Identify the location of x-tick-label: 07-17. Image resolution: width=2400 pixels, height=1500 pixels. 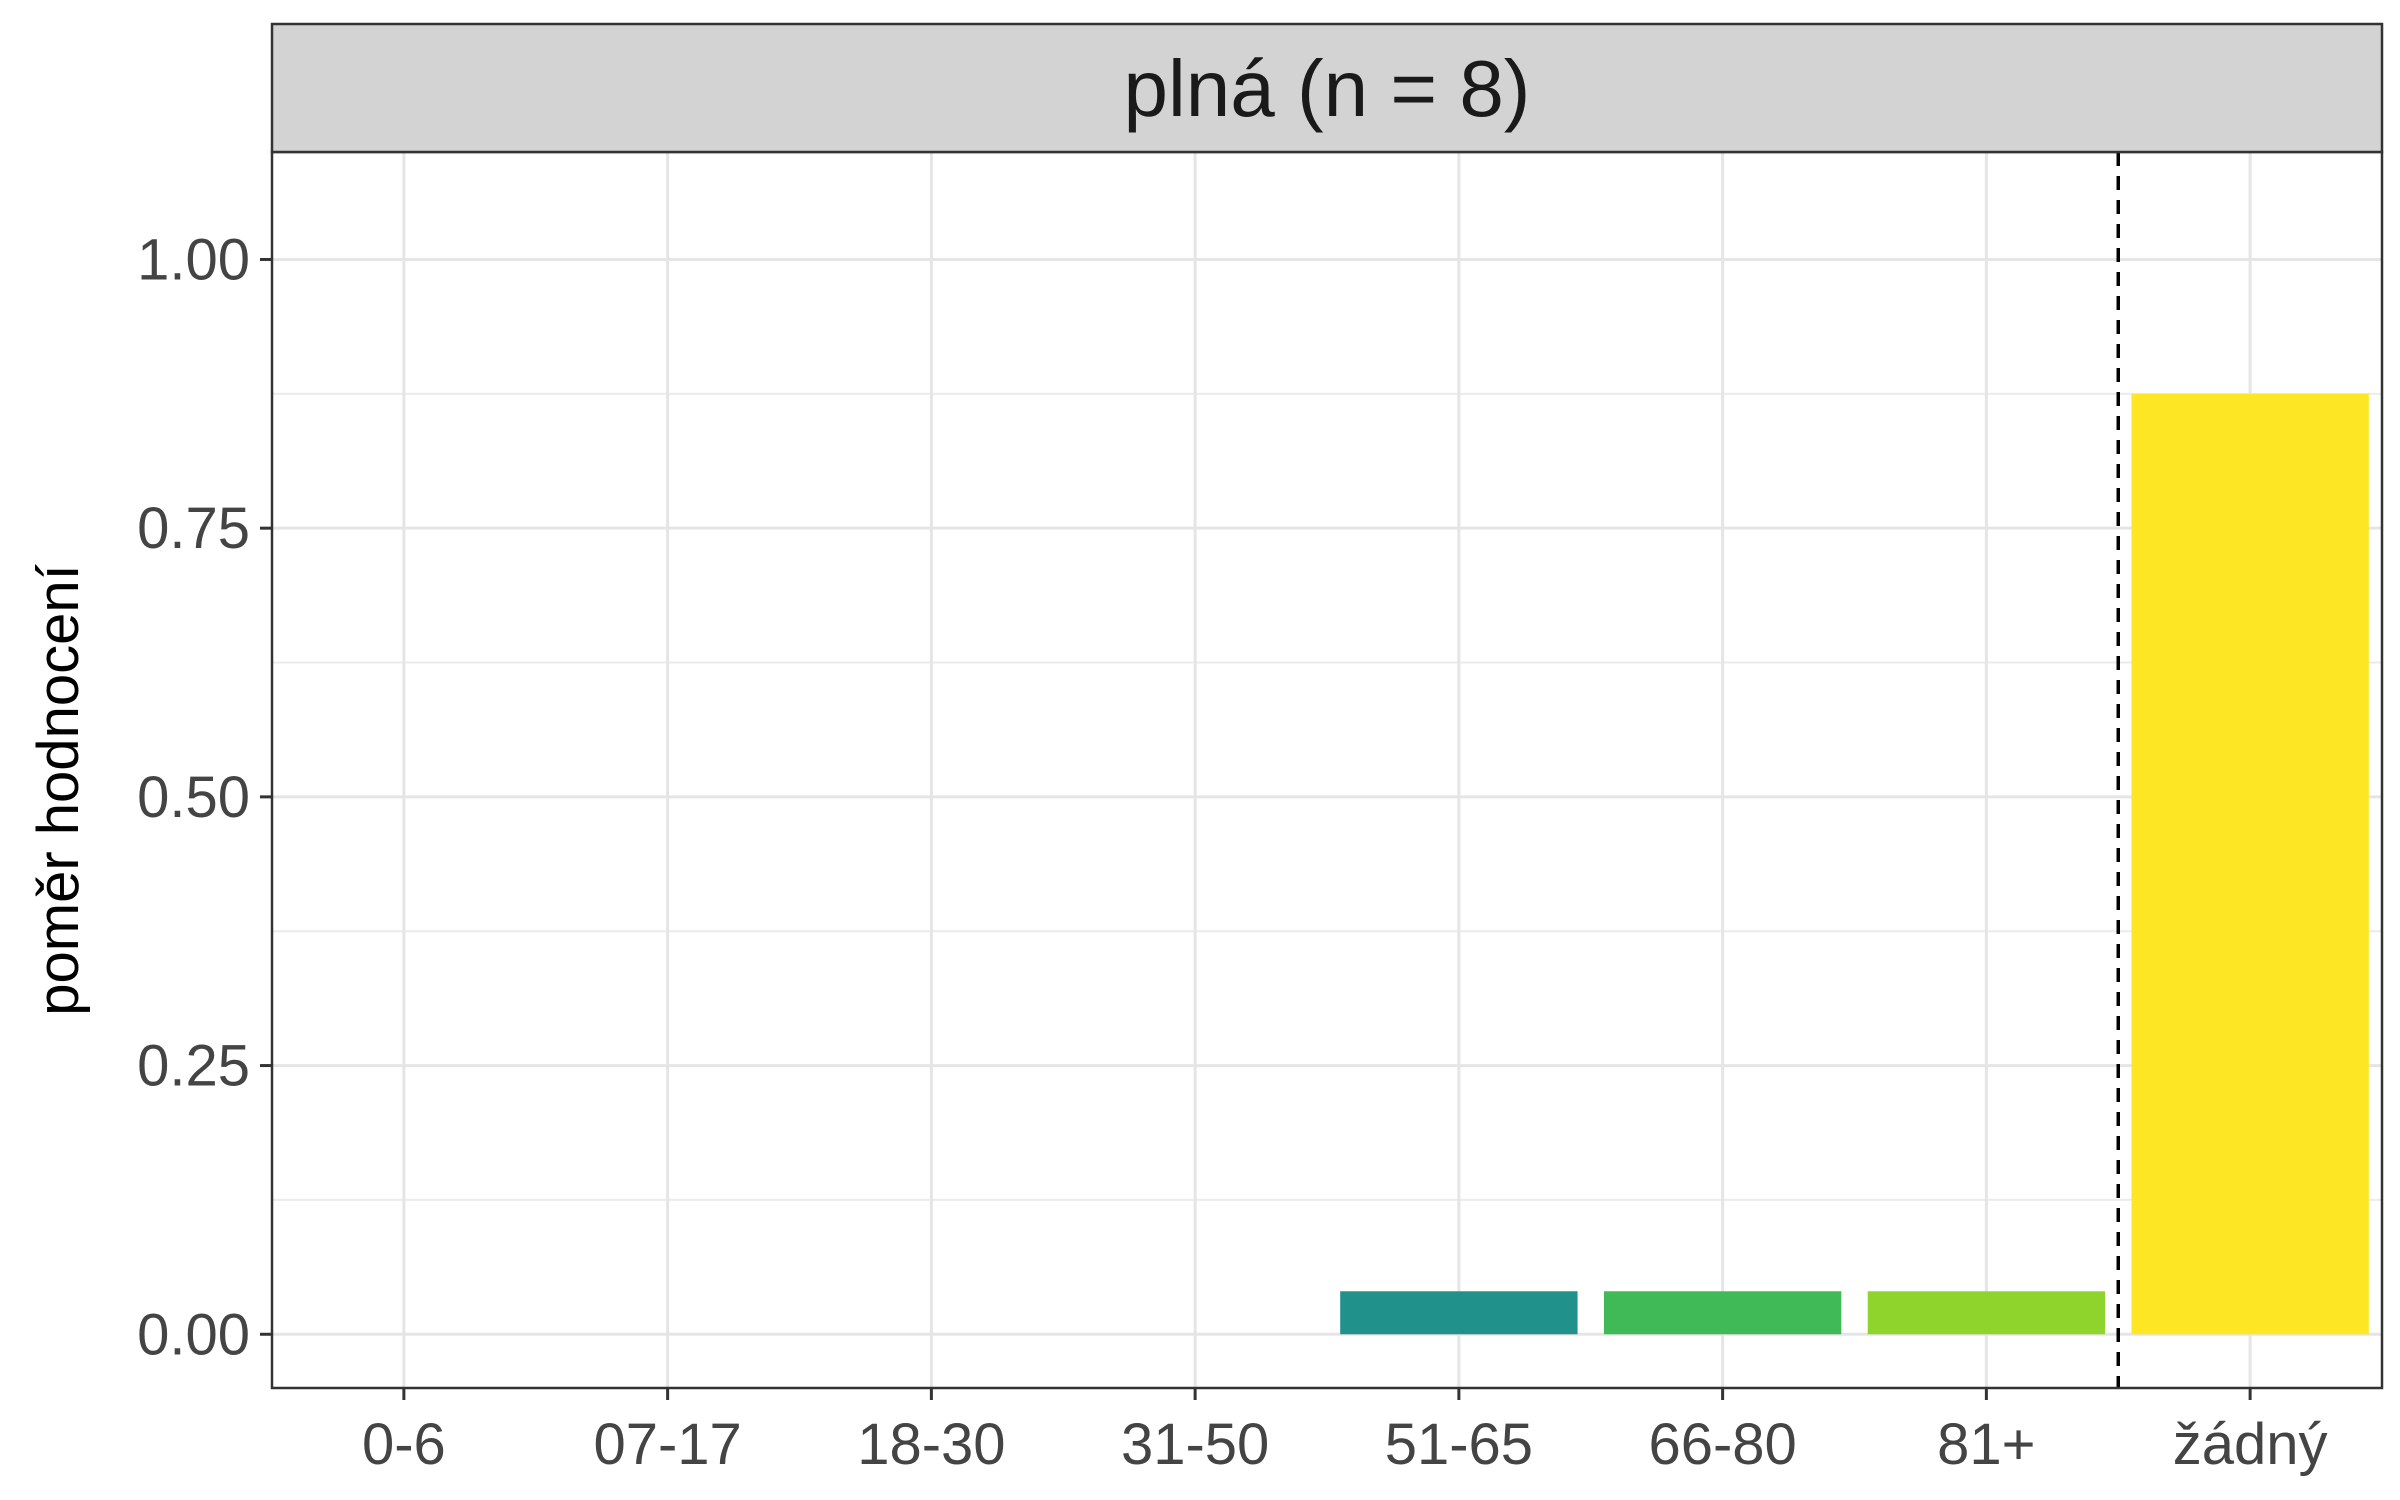
(667, 1444).